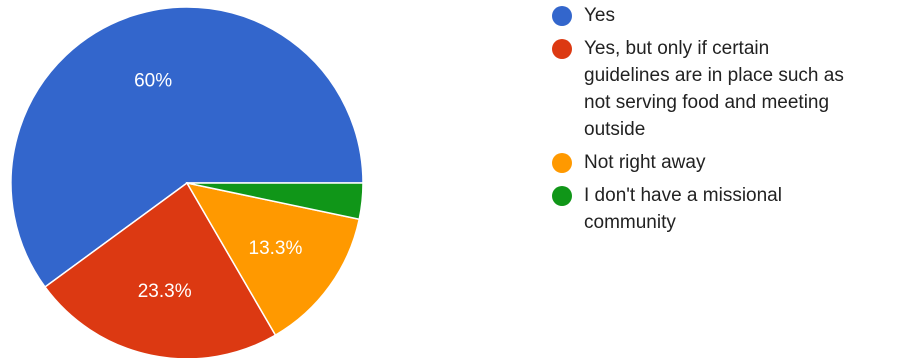  I want to click on slice-label-1: 23.3%, so click(165, 291).